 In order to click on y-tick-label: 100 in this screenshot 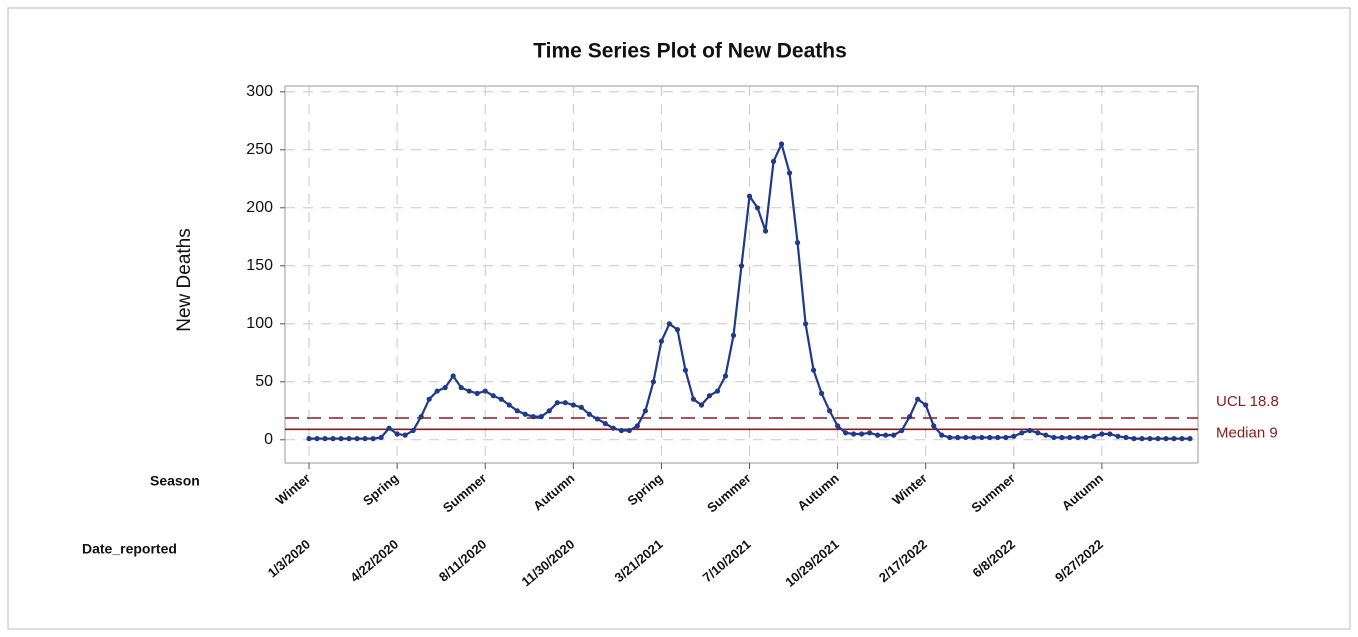, I will do `click(259, 323)`.